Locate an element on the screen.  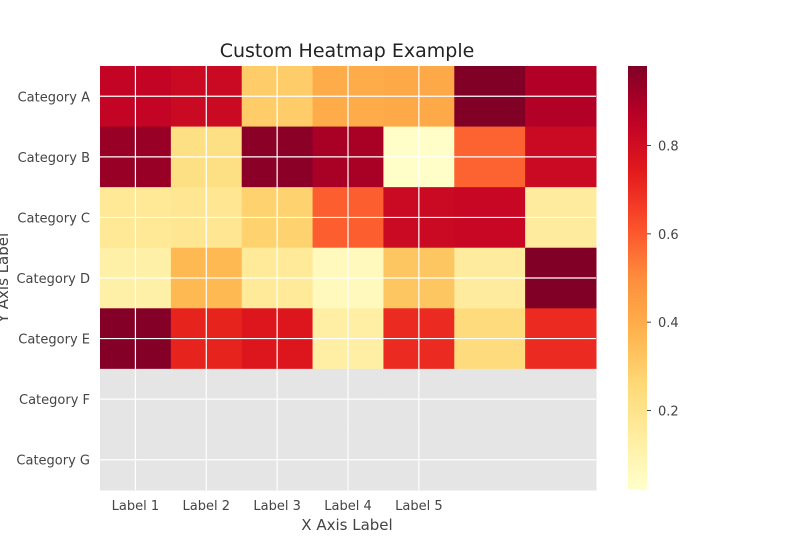
x-tick-label: Label 4 is located at coordinates (347, 506).